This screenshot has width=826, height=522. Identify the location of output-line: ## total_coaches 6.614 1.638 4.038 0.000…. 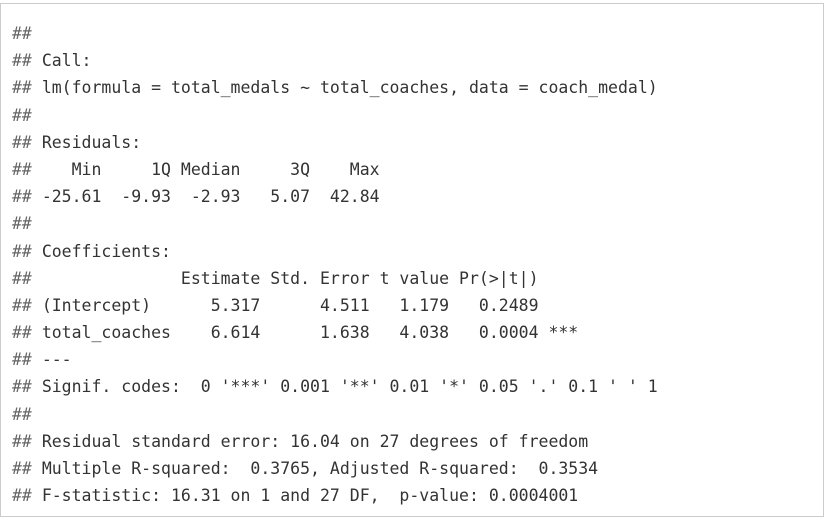
(335, 332).